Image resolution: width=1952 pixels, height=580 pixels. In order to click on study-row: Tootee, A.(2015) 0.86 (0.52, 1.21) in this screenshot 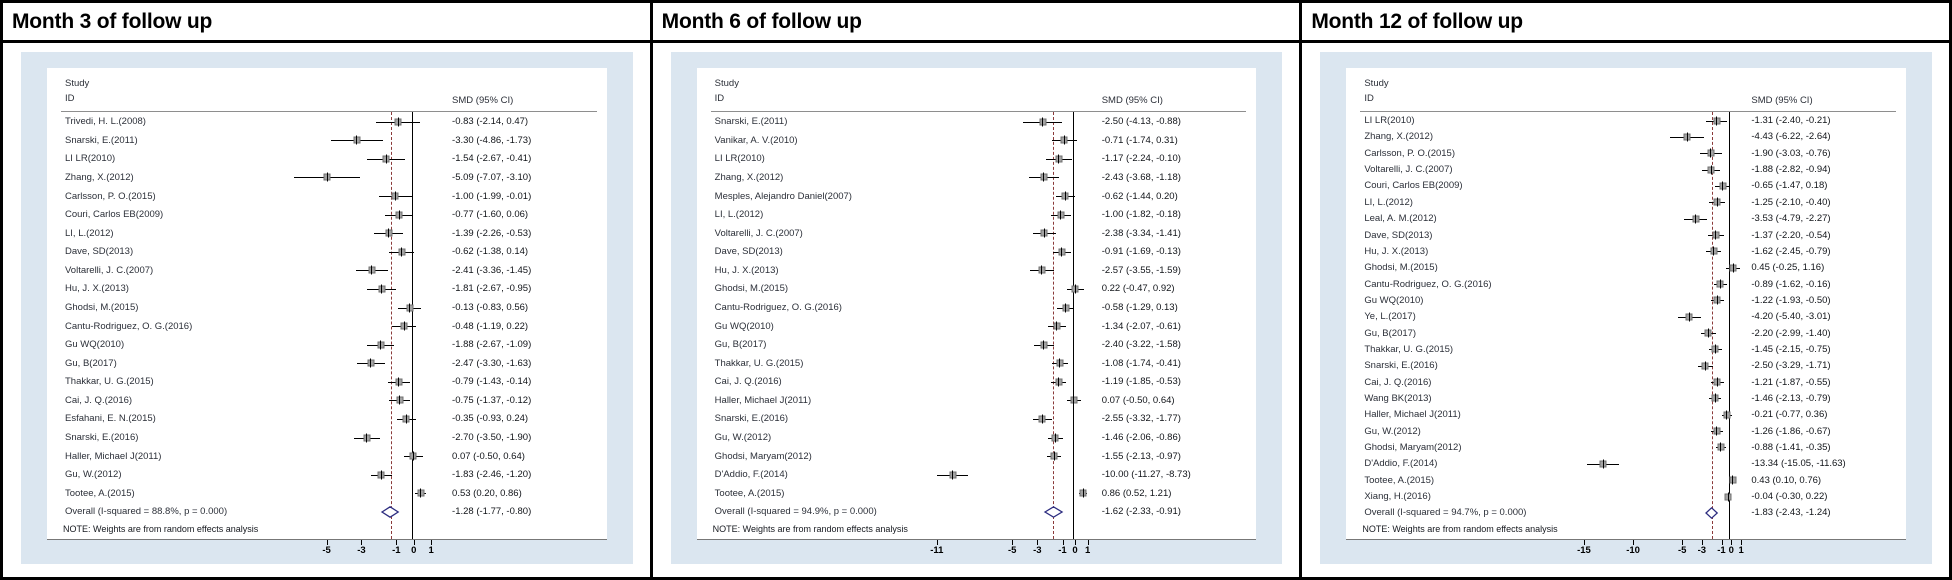, I will do `click(979, 493)`.